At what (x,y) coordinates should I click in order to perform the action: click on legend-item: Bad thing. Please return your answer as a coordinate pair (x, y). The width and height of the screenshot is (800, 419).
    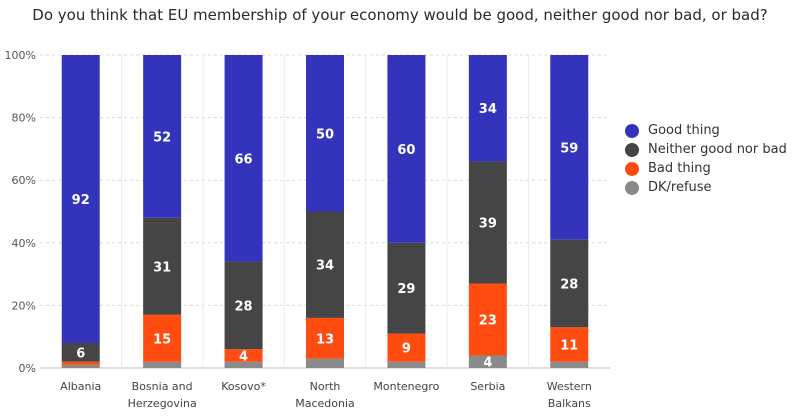
    Looking at the image, I should click on (706, 168).